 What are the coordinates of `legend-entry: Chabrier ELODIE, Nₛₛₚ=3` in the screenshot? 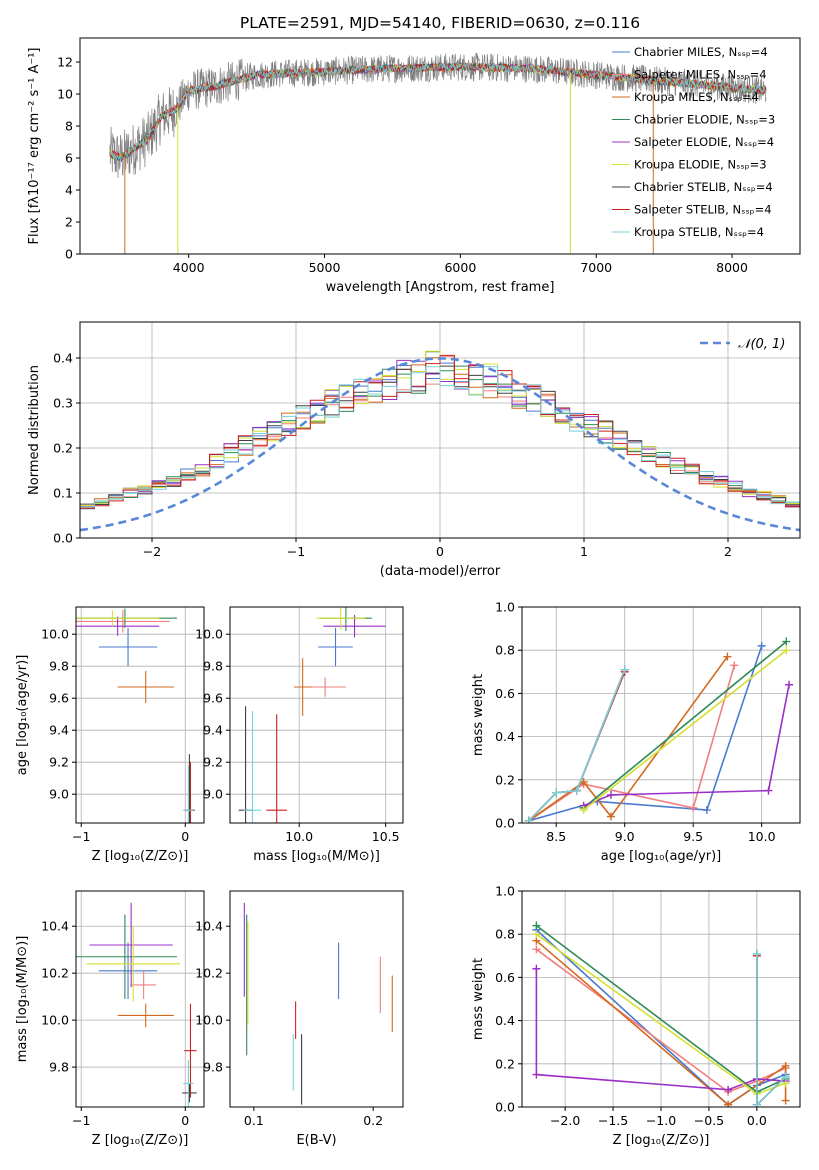 It's located at (704, 120).